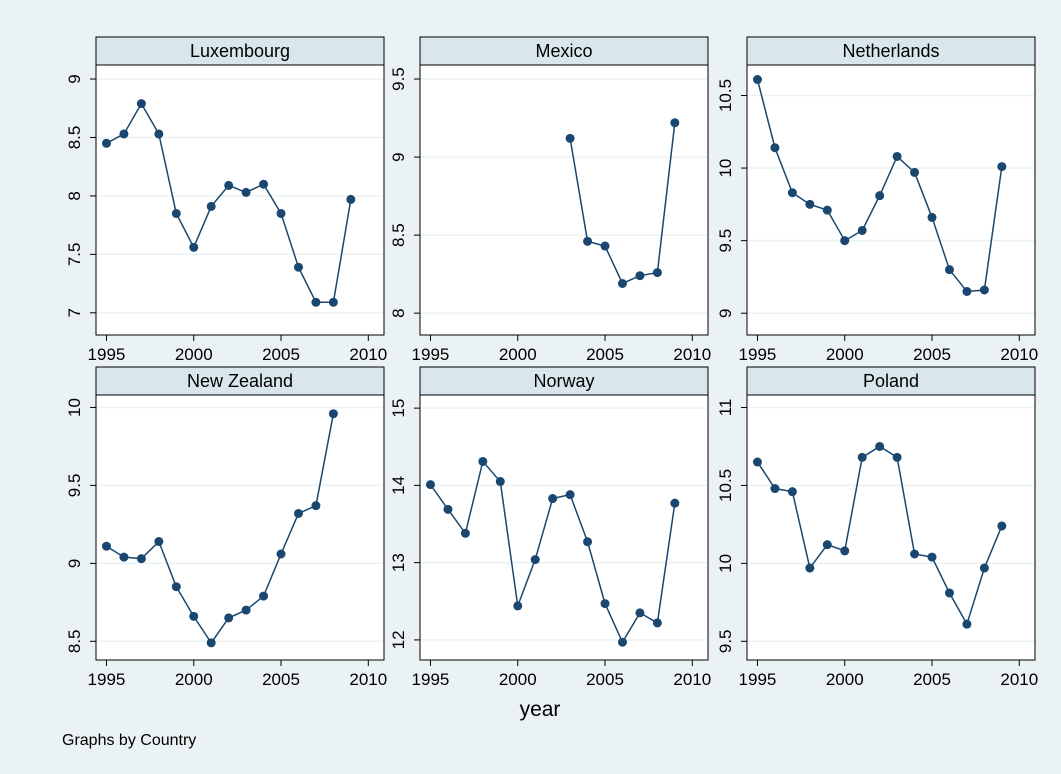 Image resolution: width=1061 pixels, height=774 pixels. What do you see at coordinates (129, 740) in the screenshot?
I see `note: Graphs by Country` at bounding box center [129, 740].